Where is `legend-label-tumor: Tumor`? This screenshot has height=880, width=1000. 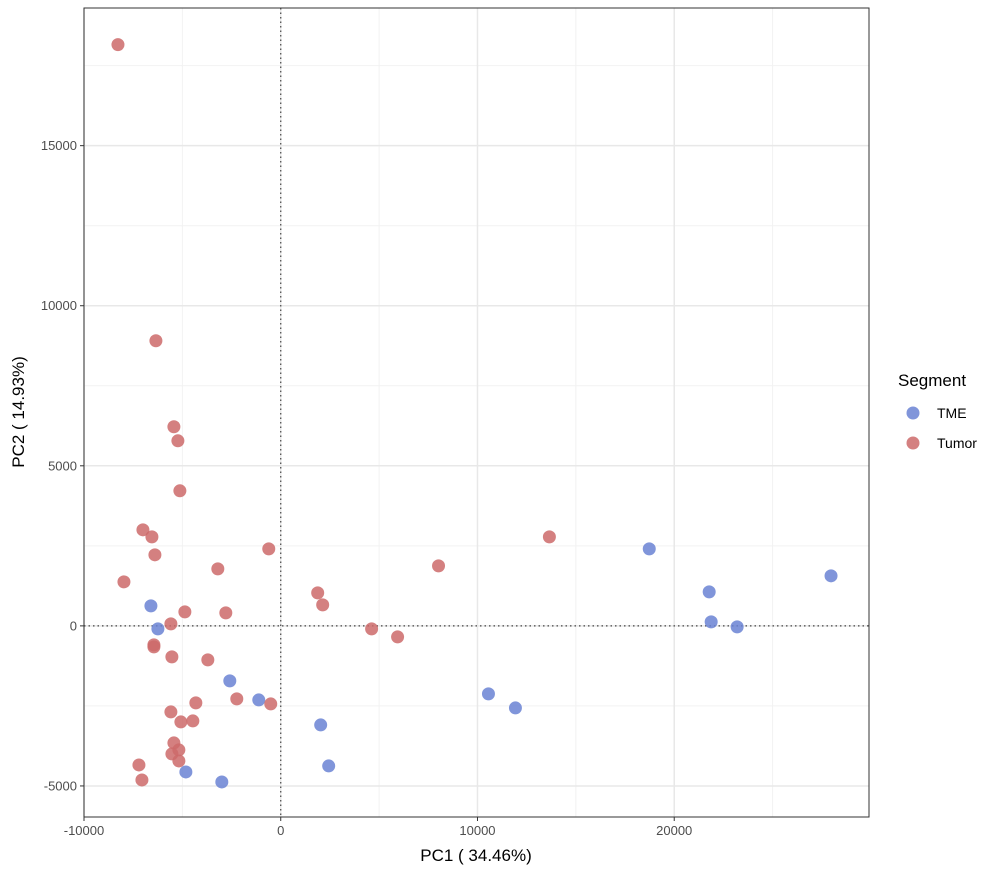 legend-label-tumor: Tumor is located at coordinates (957, 443).